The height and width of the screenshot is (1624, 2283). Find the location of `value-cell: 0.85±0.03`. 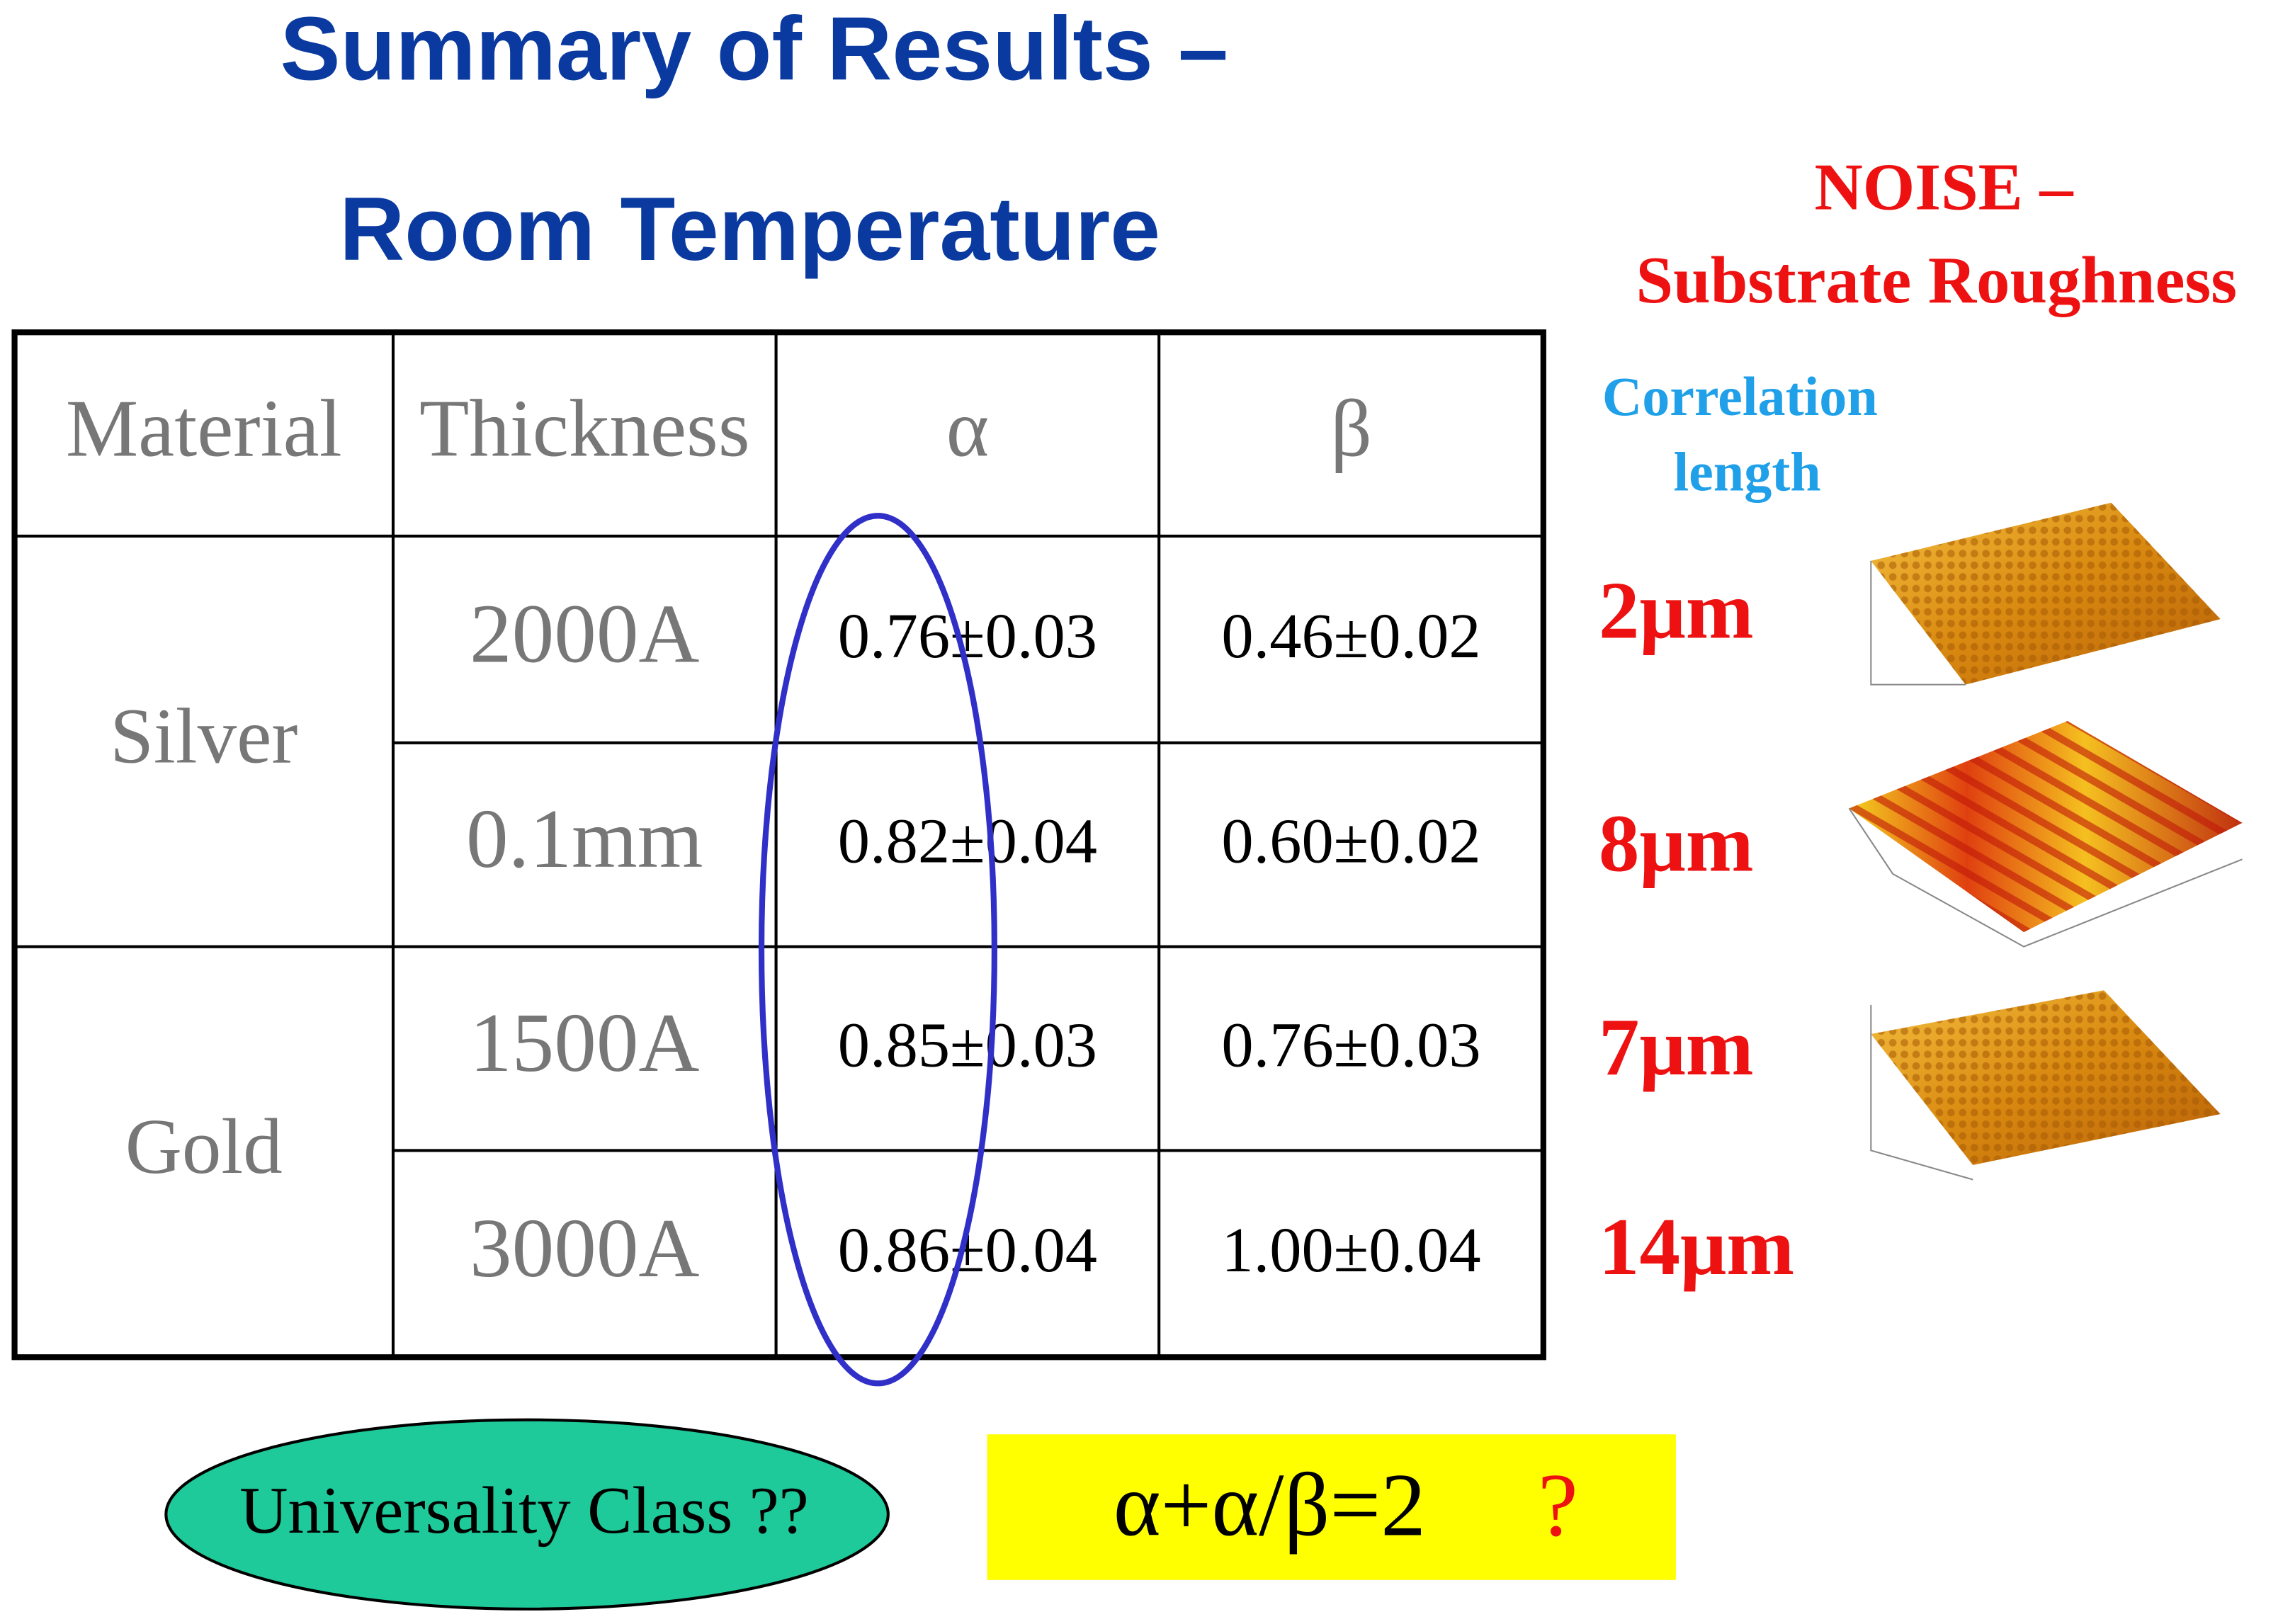

value-cell: 0.85±0.03 is located at coordinates (968, 1044).